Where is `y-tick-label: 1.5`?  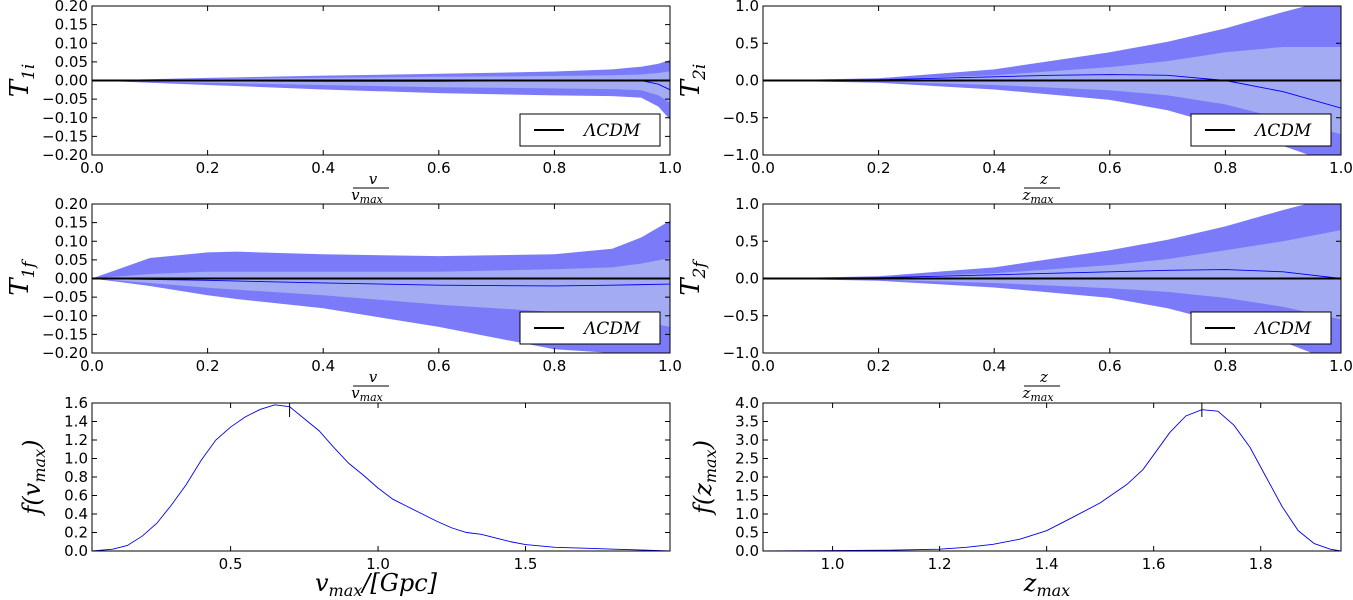
y-tick-label: 1.5 is located at coordinates (747, 496).